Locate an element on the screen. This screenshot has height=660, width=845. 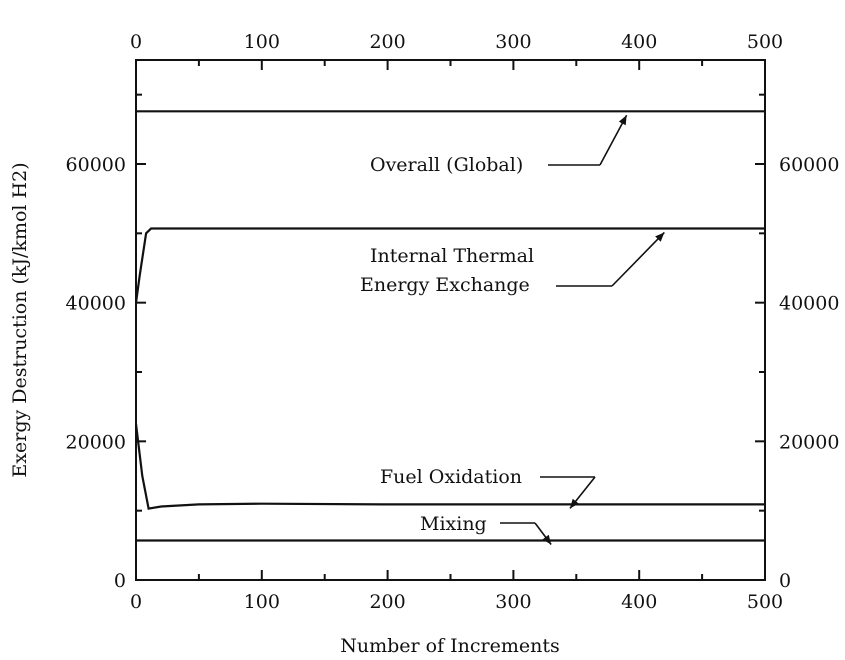
y-tick-label-left: 40000 is located at coordinates (96, 304).